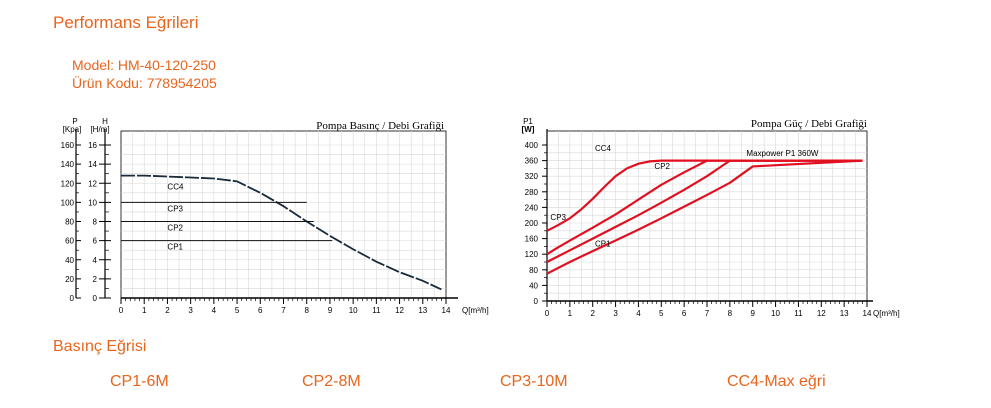 This screenshot has width=991, height=408. What do you see at coordinates (92, 202) in the screenshot?
I see `h-tick-label: 10` at bounding box center [92, 202].